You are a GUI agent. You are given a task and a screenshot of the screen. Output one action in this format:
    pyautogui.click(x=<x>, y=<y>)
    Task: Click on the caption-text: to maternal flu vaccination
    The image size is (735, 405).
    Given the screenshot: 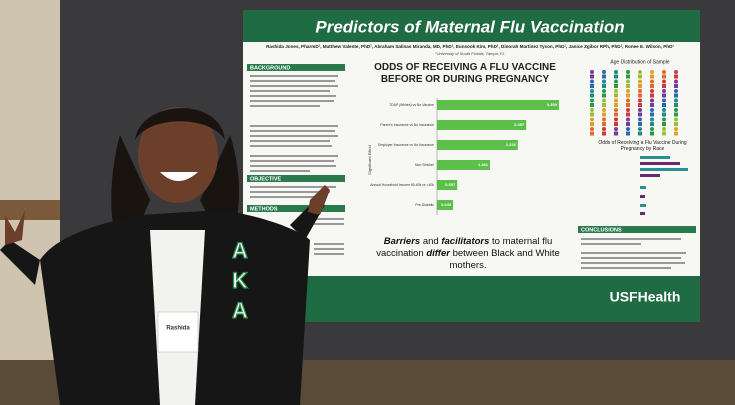 What is the action you would take?
    pyautogui.click(x=464, y=247)
    